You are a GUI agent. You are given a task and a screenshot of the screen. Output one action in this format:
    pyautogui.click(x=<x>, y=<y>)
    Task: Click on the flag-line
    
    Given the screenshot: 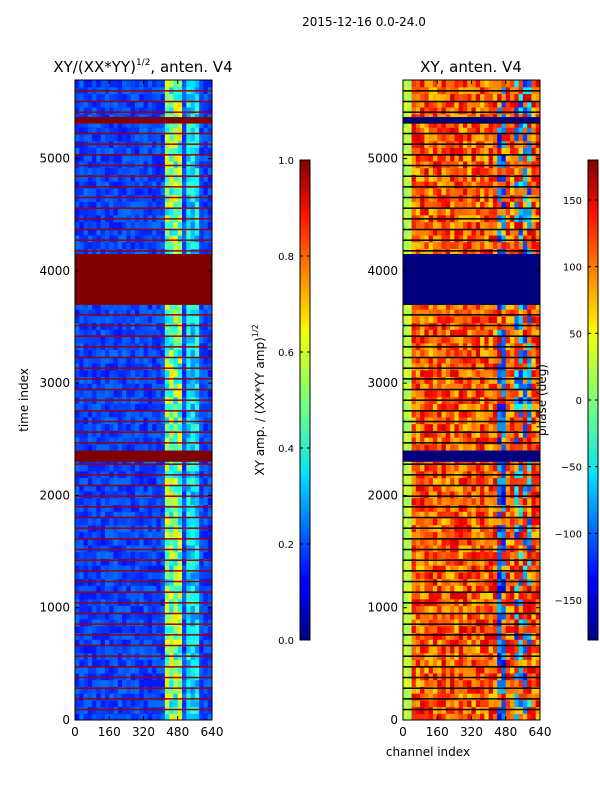 What is the action you would take?
    pyautogui.click(x=143, y=709)
    